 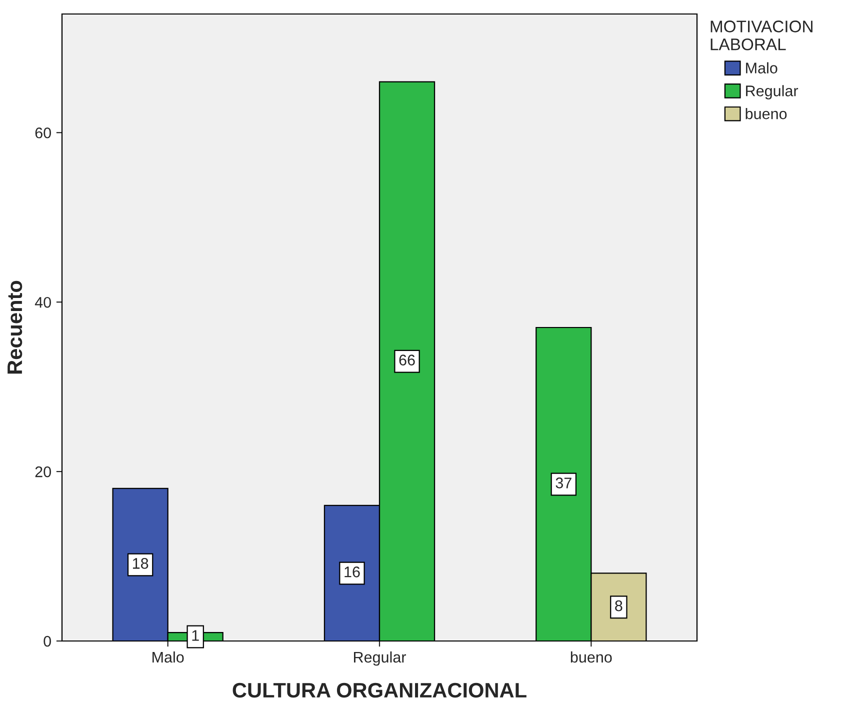 What do you see at coordinates (591, 657) in the screenshot?
I see `x-tick-label: bueno` at bounding box center [591, 657].